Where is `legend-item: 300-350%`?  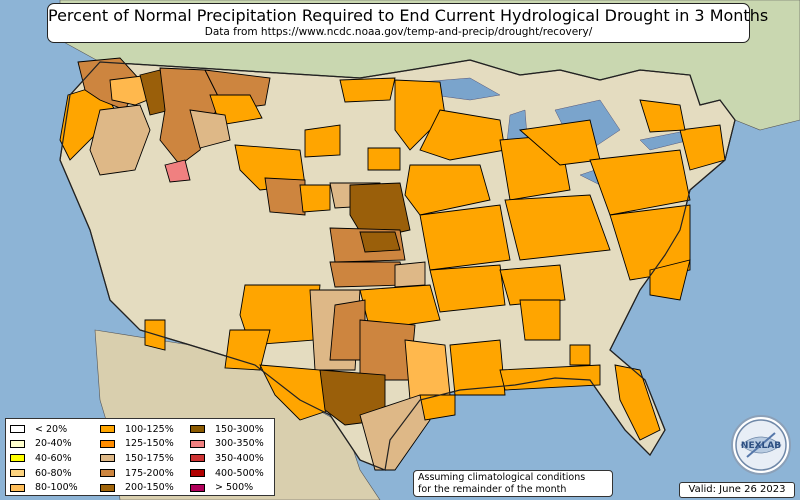 legend-item: 300-350% is located at coordinates (235, 444).